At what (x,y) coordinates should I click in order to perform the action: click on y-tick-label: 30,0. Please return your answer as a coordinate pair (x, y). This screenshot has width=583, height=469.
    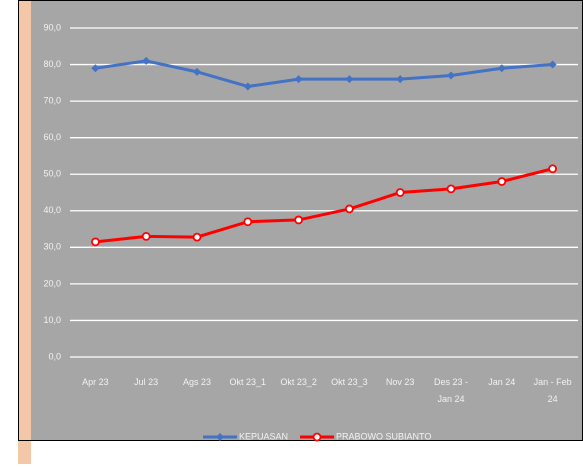
    Looking at the image, I should click on (52, 247).